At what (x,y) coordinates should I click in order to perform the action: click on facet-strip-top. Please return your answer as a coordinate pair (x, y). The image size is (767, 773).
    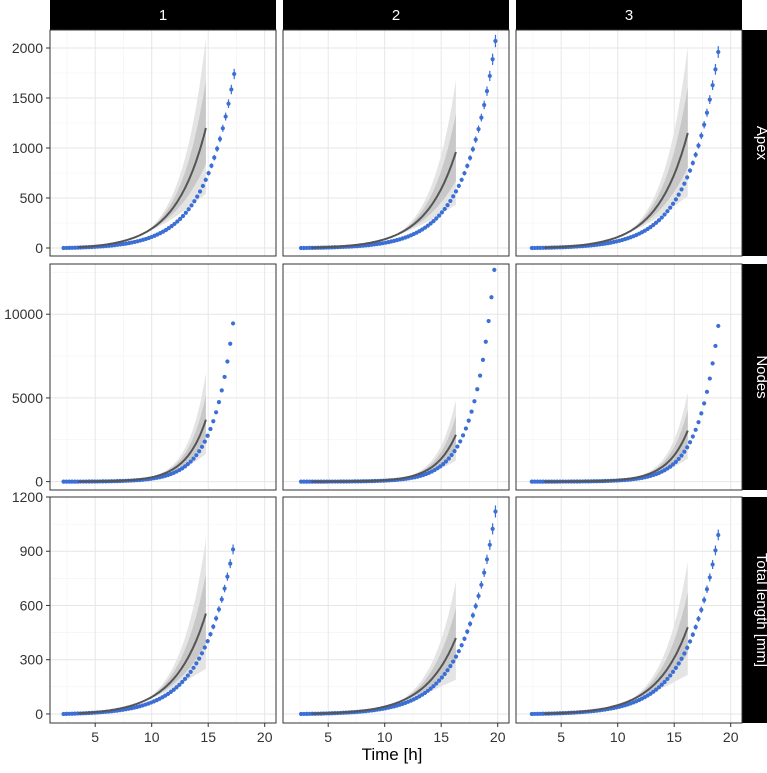
    Looking at the image, I should click on (396, 15).